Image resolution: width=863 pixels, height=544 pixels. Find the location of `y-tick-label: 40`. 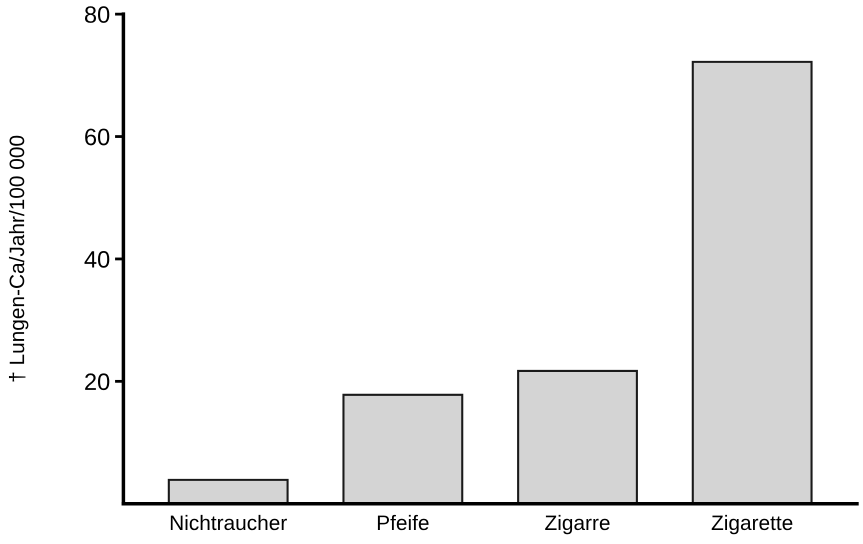

y-tick-label: 40 is located at coordinates (97, 259).